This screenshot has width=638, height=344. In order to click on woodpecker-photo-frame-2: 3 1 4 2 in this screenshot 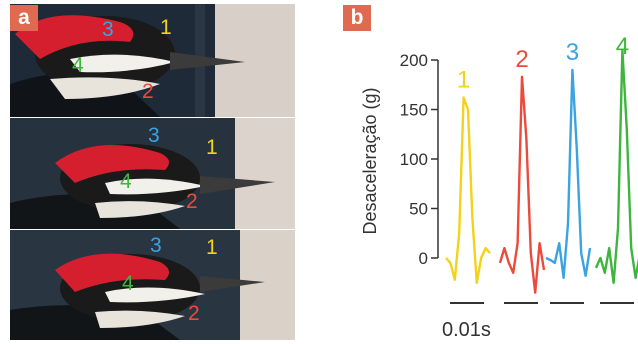, I will do `click(152, 173)`.